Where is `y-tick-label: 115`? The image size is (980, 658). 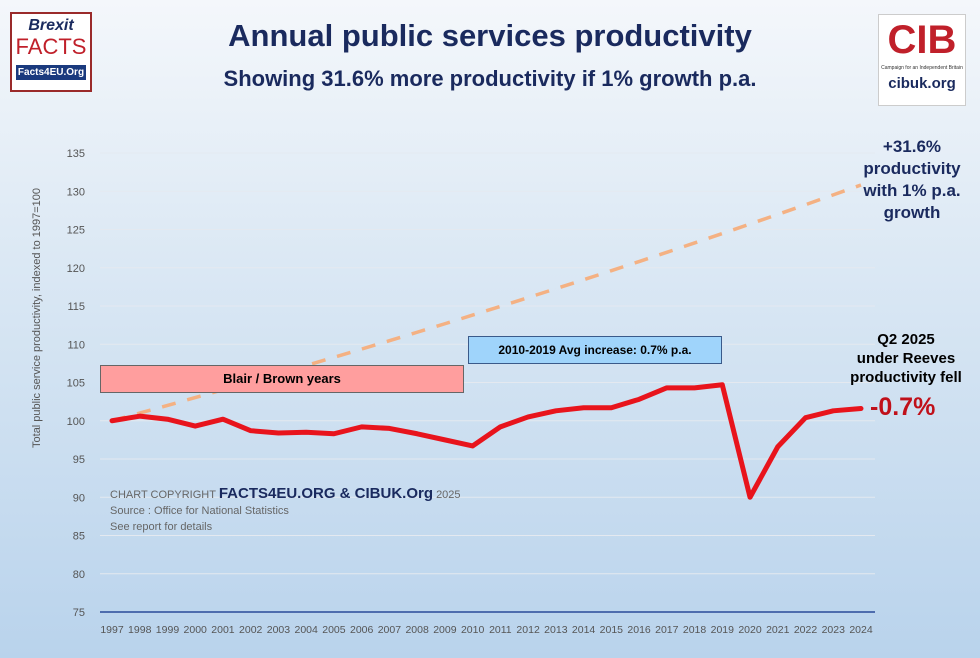
y-tick-label: 115 is located at coordinates (76, 307).